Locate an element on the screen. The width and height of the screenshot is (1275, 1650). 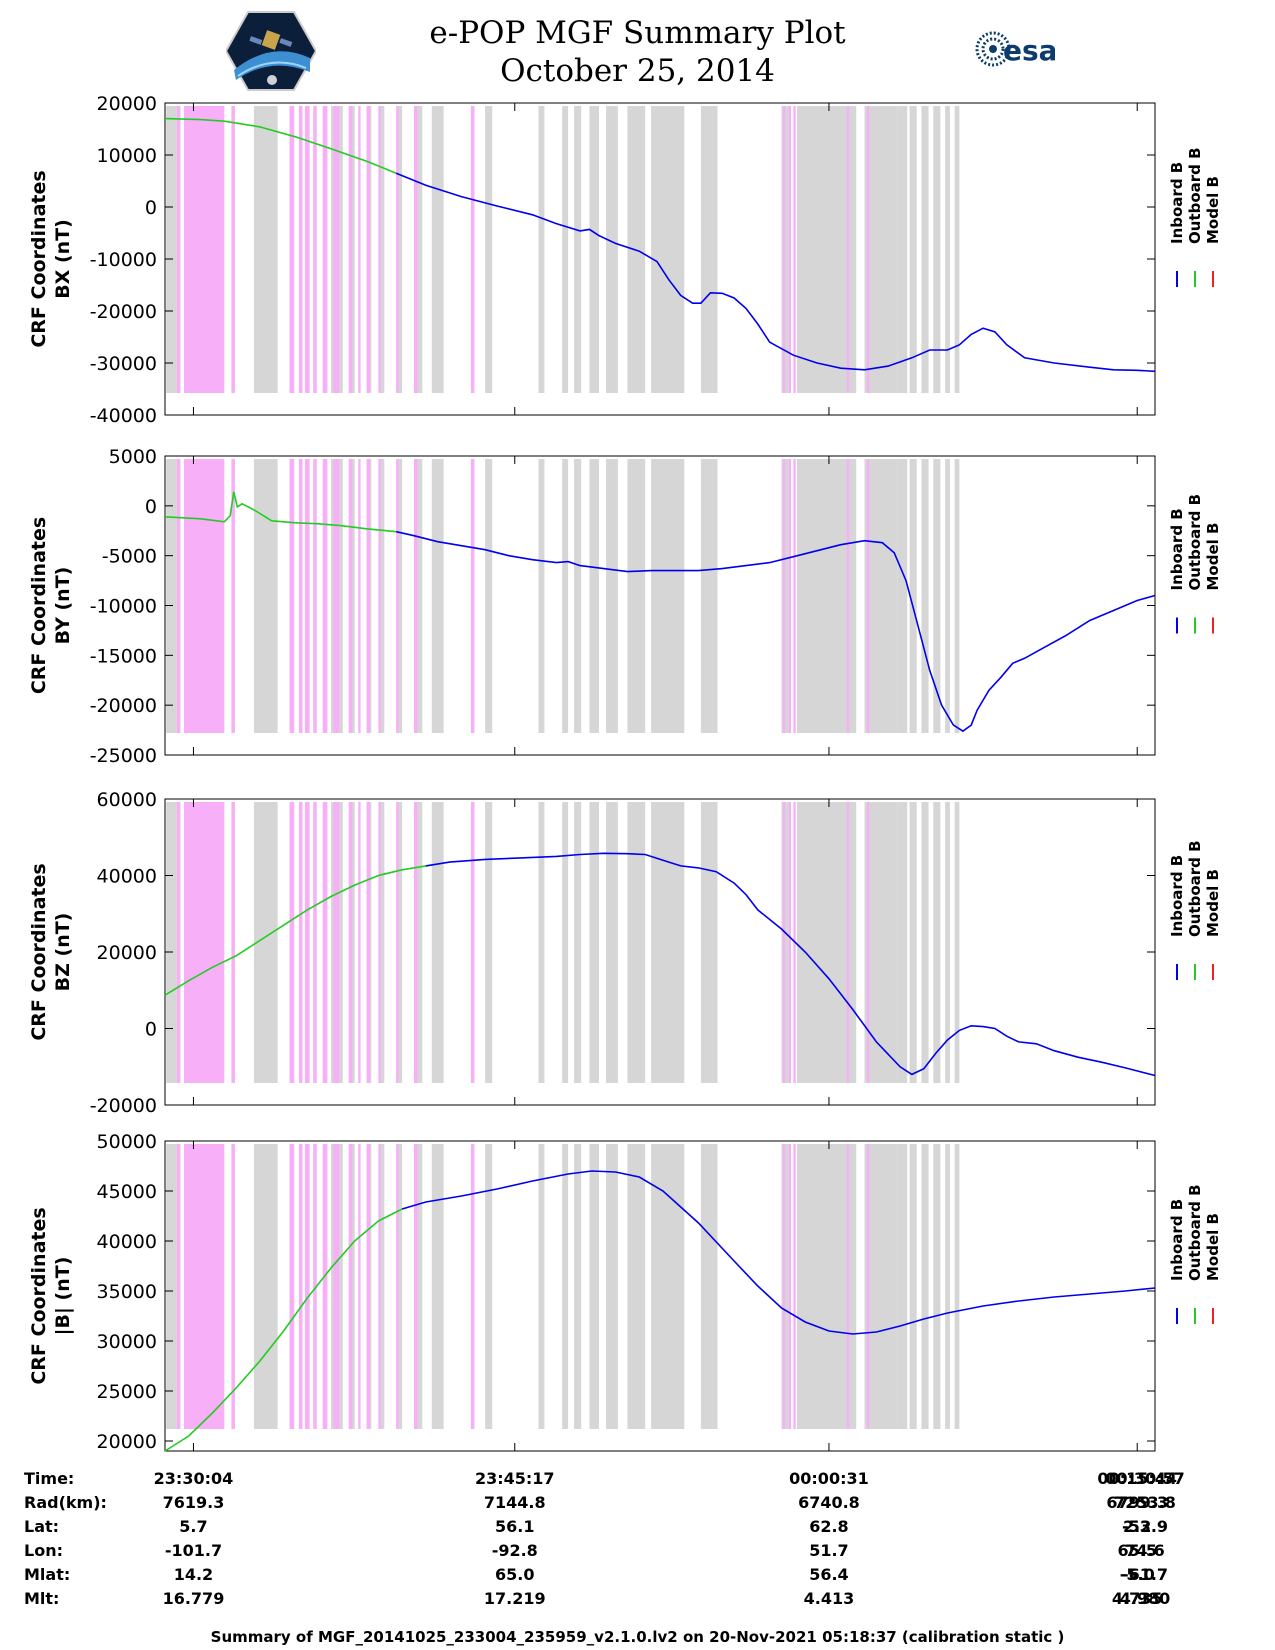
info-value: 7144.8 is located at coordinates (515, 1502).